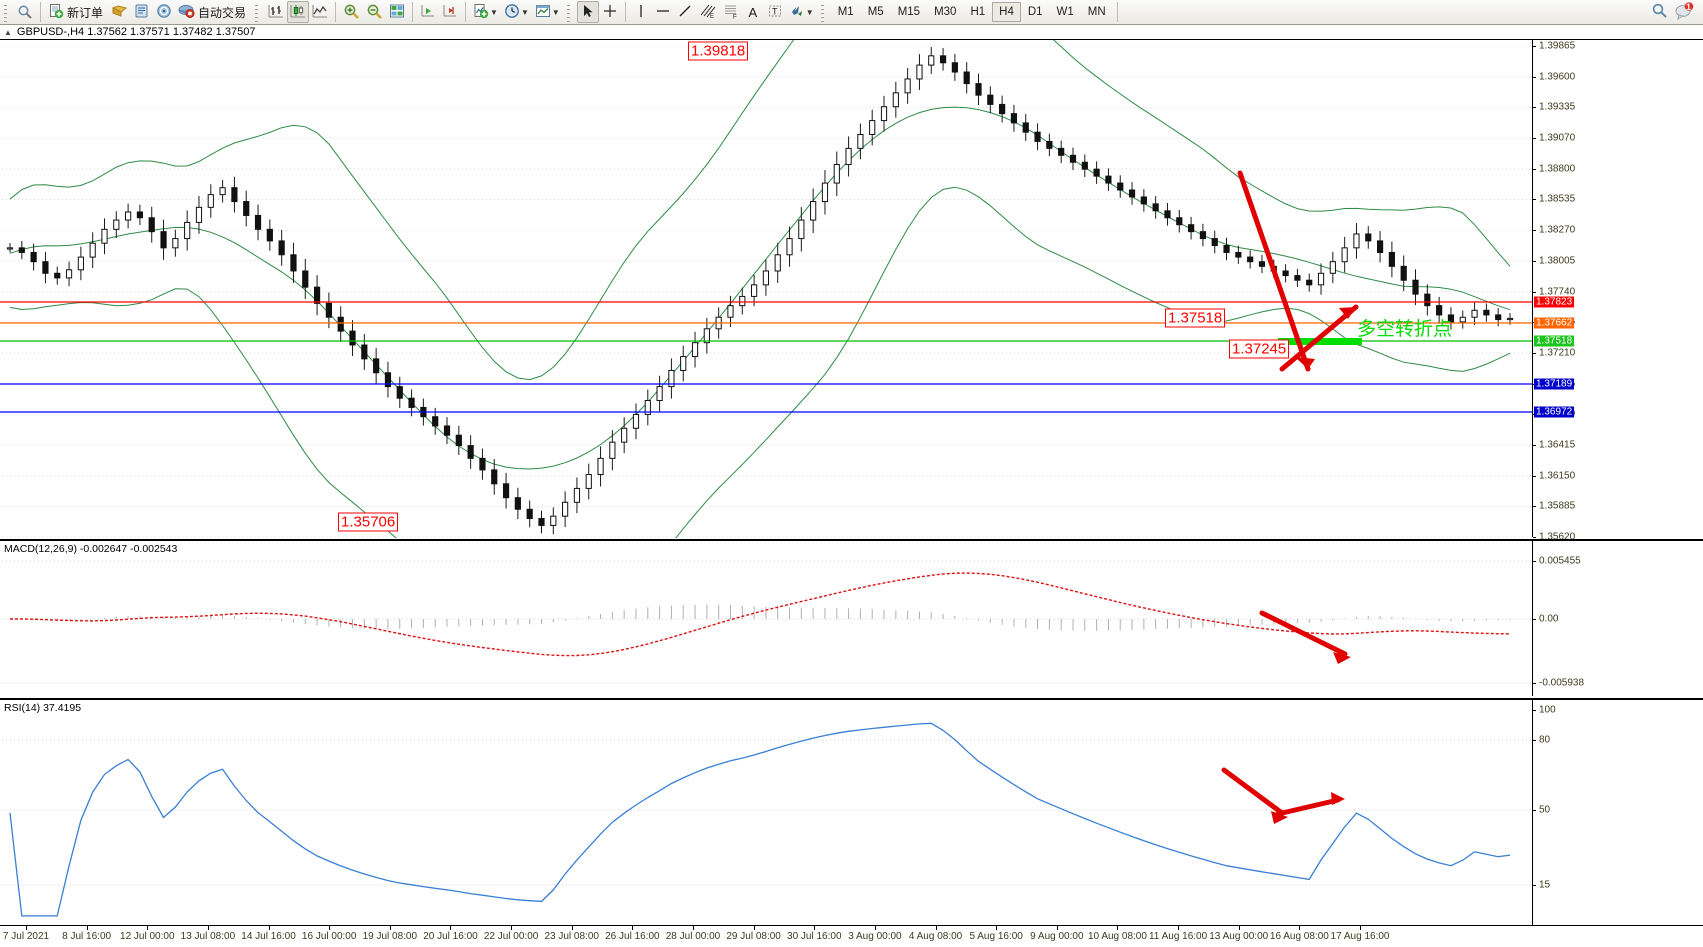 The width and height of the screenshot is (1703, 947). What do you see at coordinates (555, 12) in the screenshot?
I see `chevron-down-icon-3: ▼` at bounding box center [555, 12].